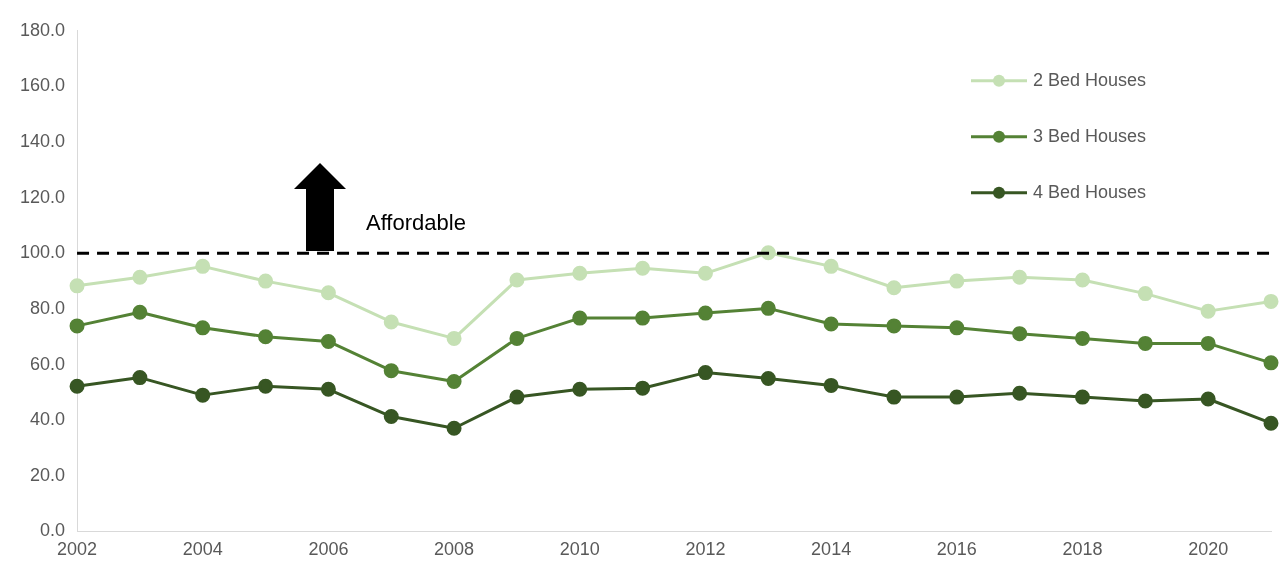  Describe the element at coordinates (202, 549) in the screenshot. I see `x-tick-label: 2004` at that location.